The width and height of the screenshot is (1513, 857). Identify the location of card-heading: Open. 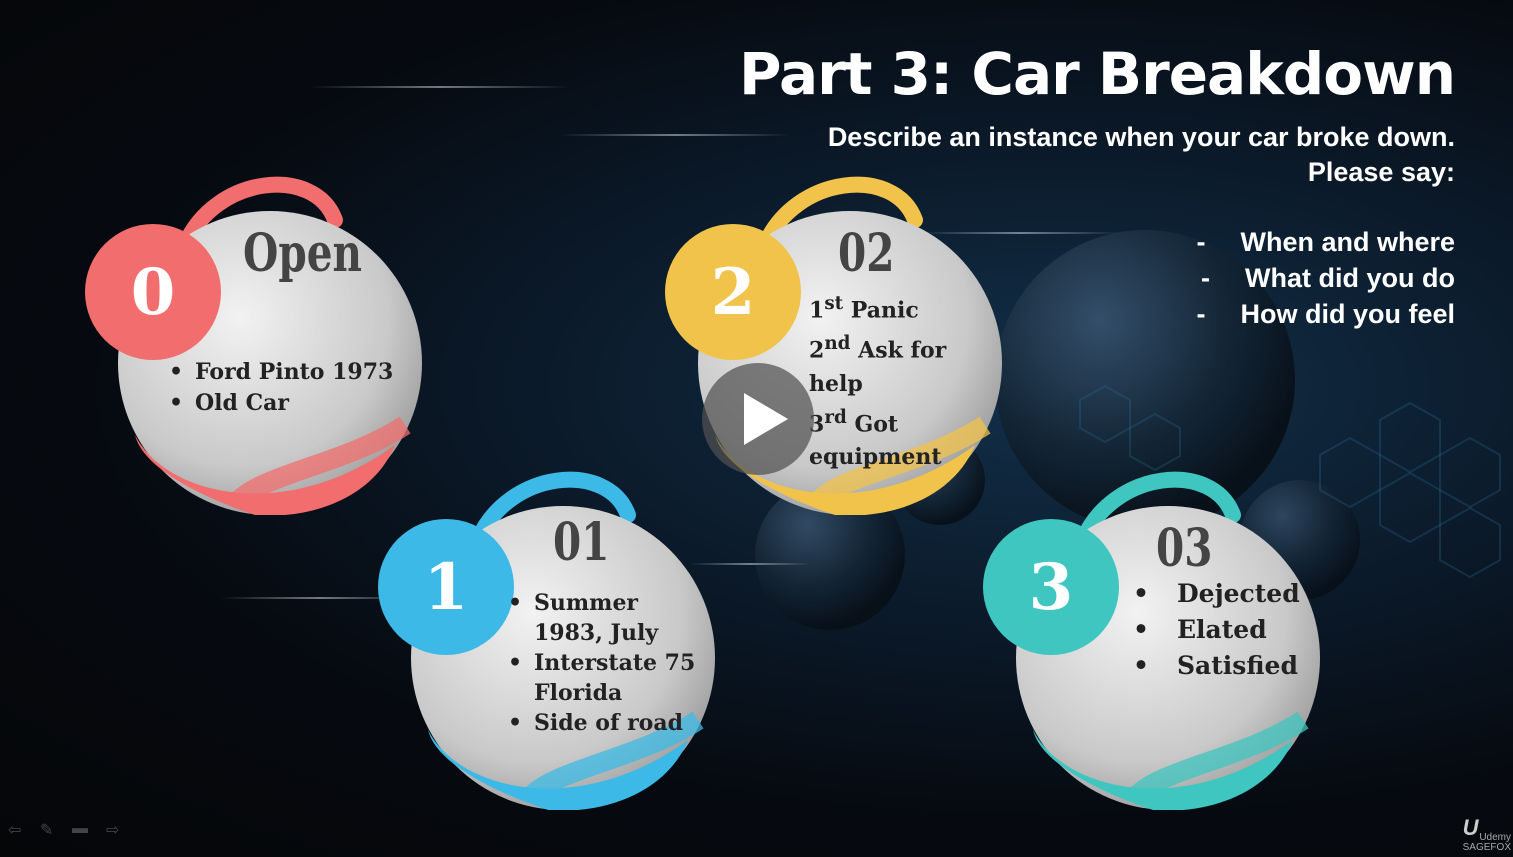
(302, 253).